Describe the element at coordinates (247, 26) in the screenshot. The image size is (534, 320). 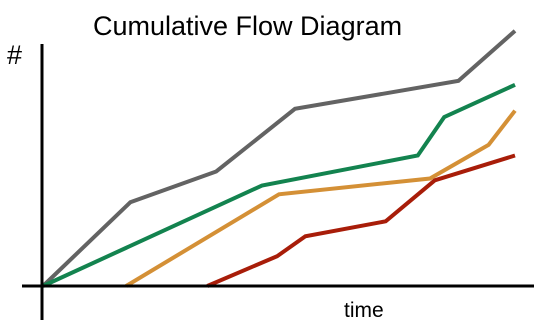
I see `chart-title: Cumulative Flow Diagram` at that location.